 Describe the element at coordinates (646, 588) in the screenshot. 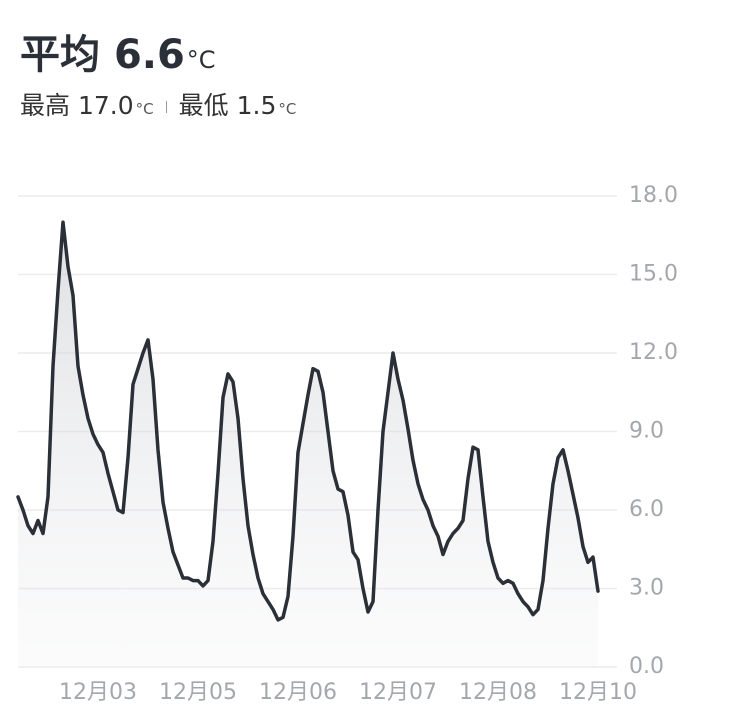

I see `y-tick-label: 3.0` at that location.